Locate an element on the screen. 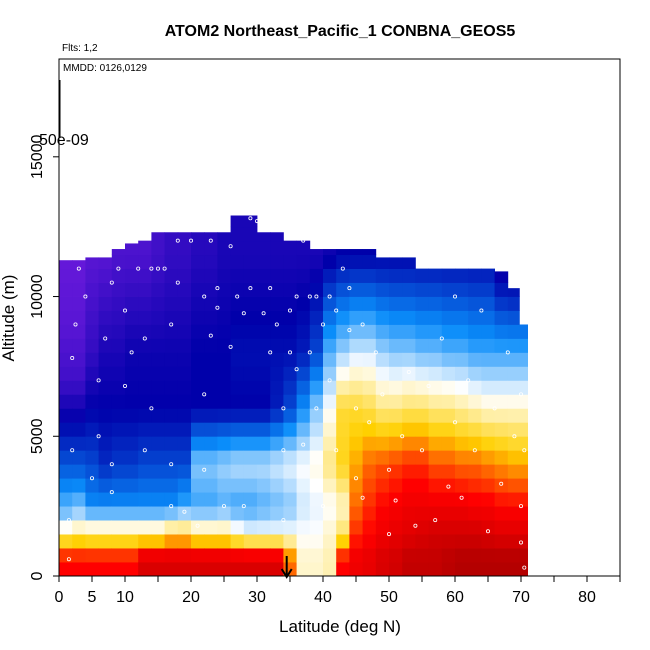  y-tick-label: 0 is located at coordinates (37, 575).